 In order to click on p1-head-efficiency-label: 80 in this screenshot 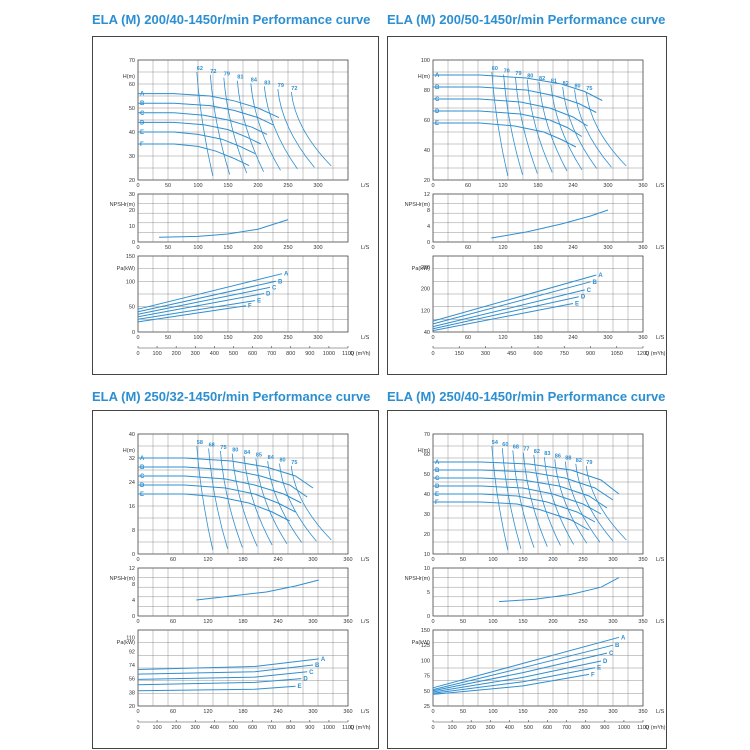, I will do `click(530, 77)`.